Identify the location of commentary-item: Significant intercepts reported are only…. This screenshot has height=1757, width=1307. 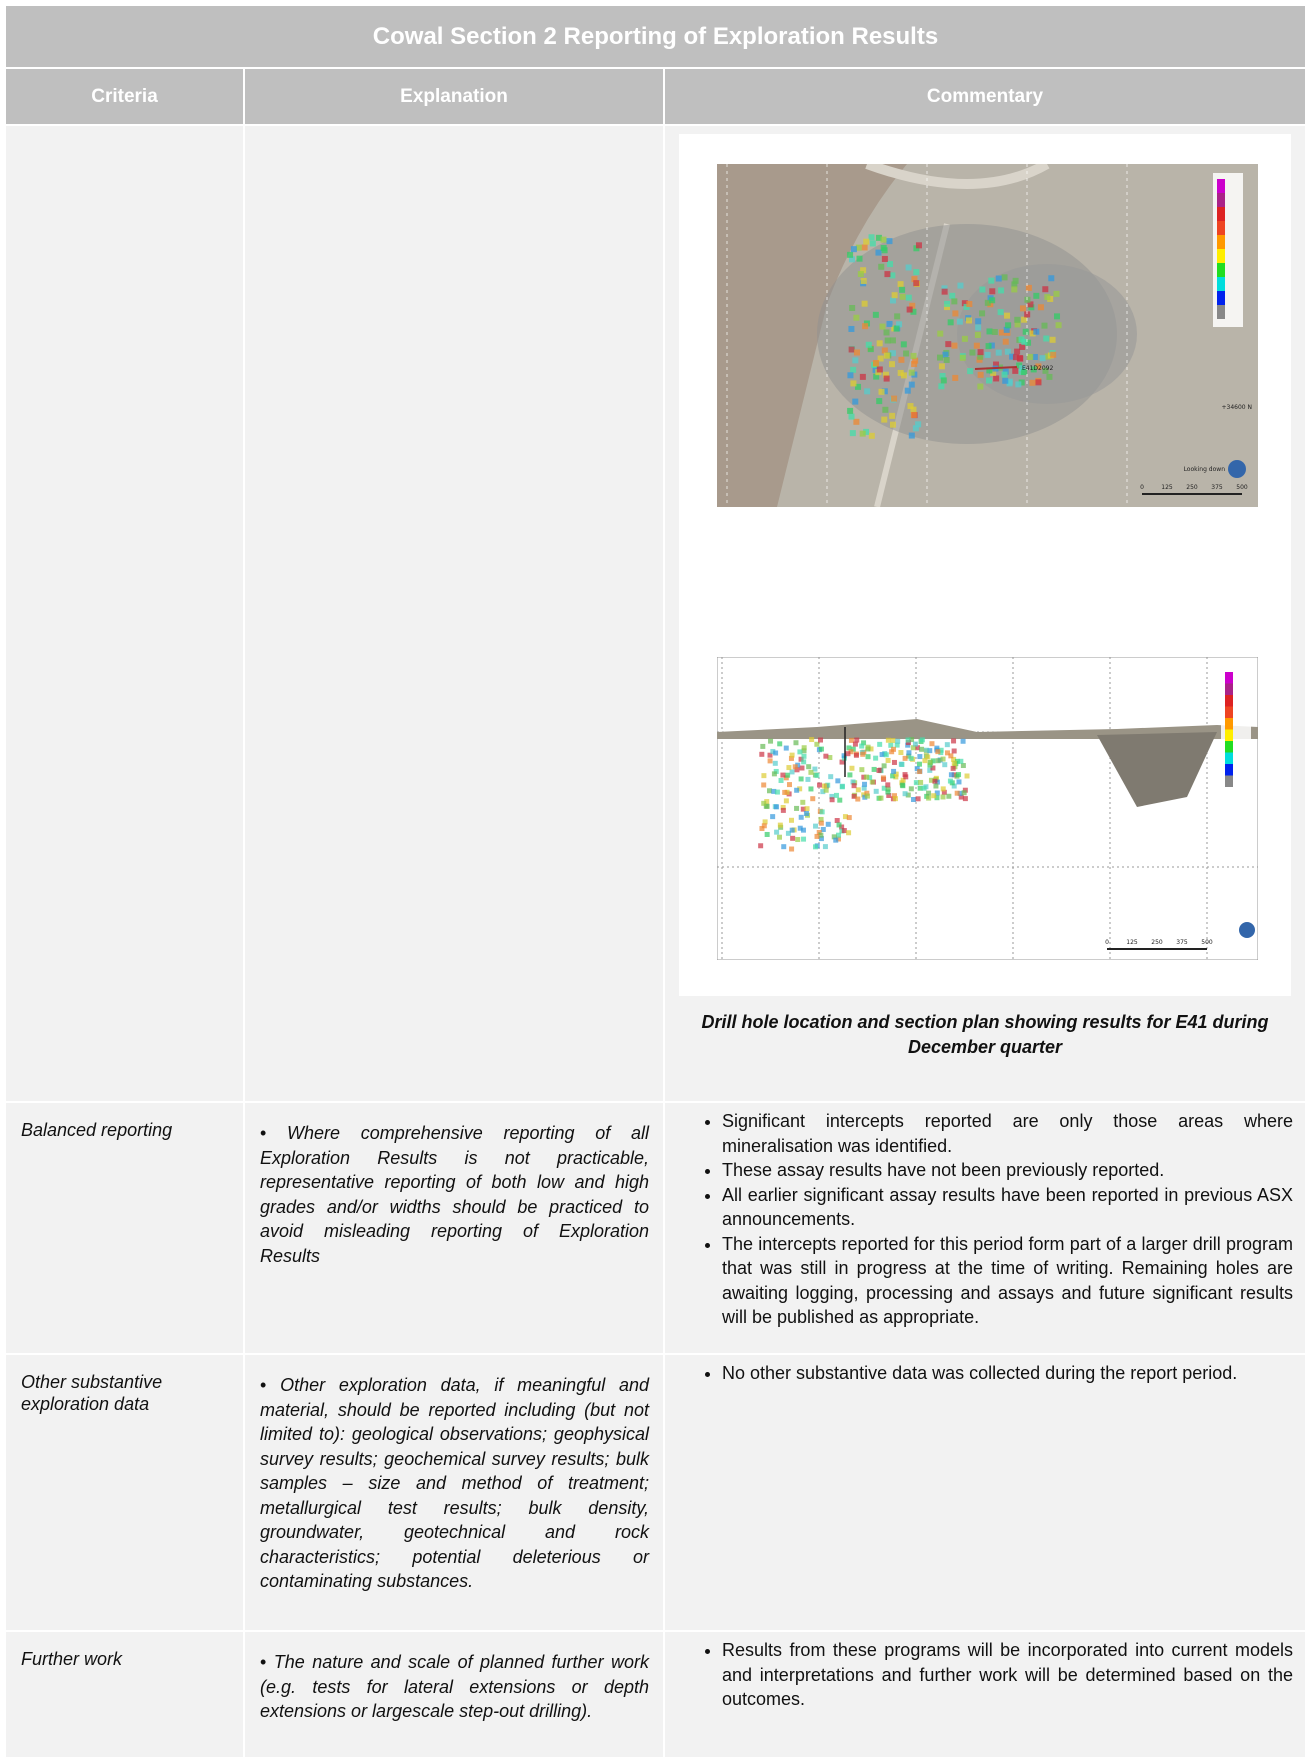
(1007, 1133).